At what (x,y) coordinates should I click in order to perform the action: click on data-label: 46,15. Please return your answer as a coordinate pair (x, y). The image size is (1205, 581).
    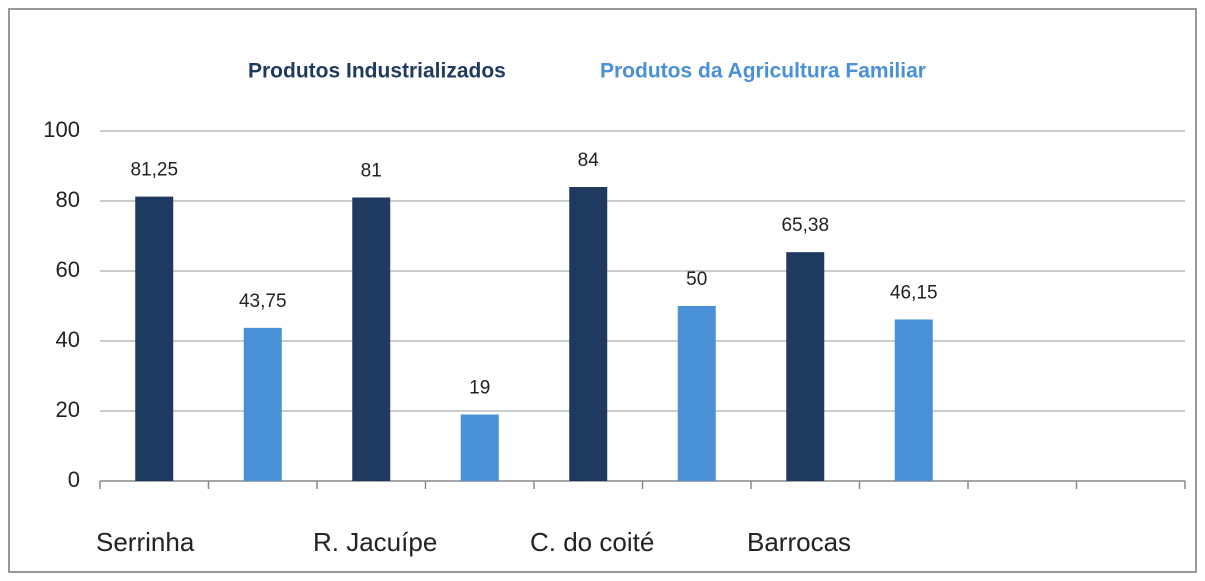
    Looking at the image, I should click on (914, 292).